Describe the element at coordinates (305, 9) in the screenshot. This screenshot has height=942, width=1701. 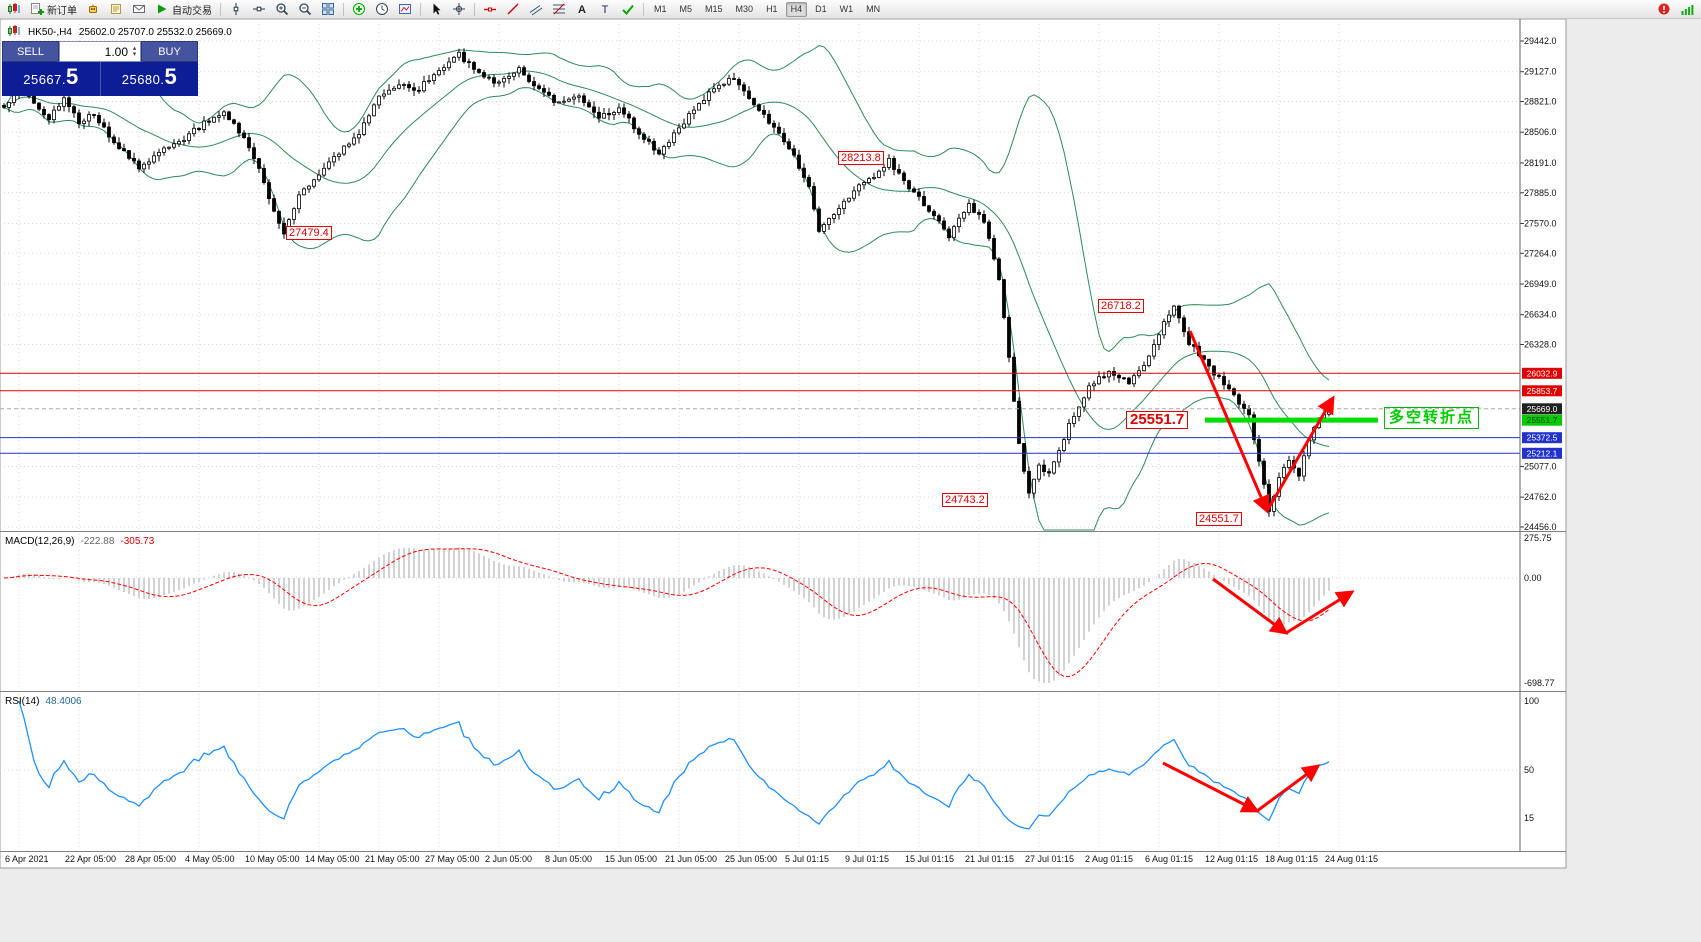
I see `zoom-out-button` at that location.